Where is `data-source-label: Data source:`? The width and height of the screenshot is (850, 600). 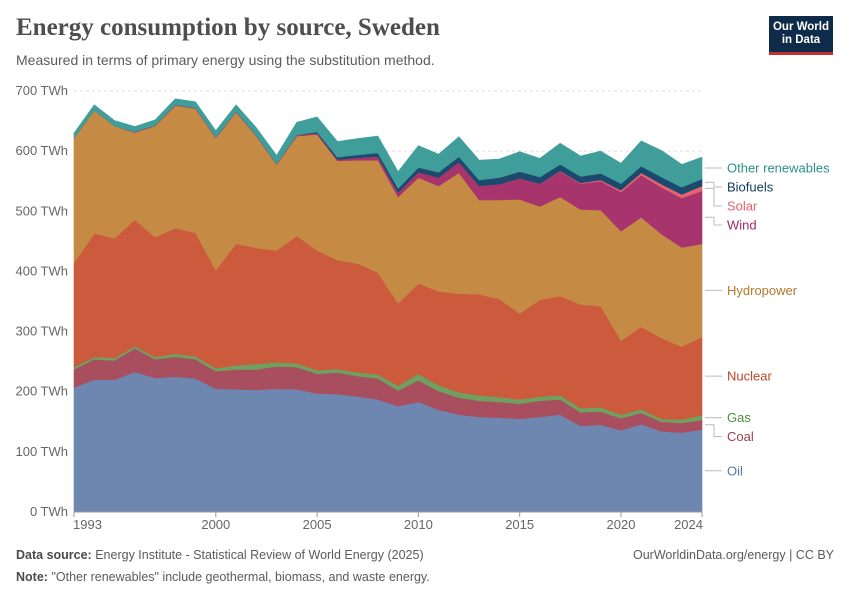
data-source-label: Data source: is located at coordinates (54, 555).